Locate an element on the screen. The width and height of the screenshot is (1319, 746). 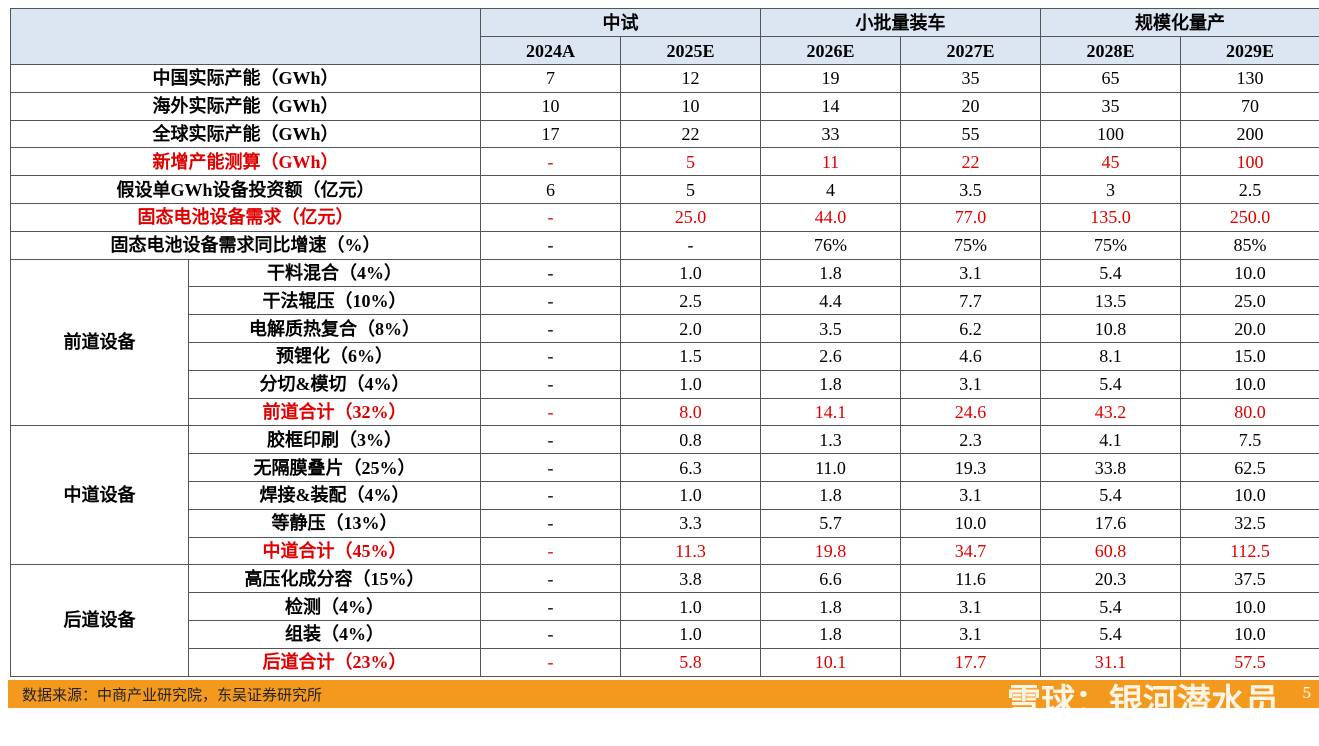
cell: 3.8 is located at coordinates (690, 579).